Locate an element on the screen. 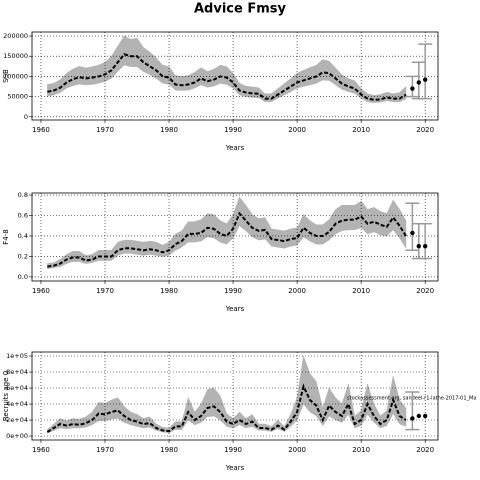  y-tick-label: 2e+04 is located at coordinates (17, 420).